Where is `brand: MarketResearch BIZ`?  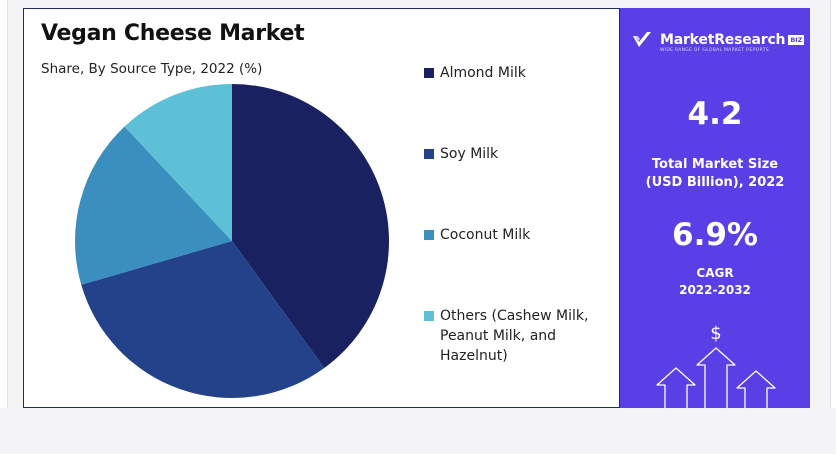
brand: MarketResearch BIZ is located at coordinates (718, 40).